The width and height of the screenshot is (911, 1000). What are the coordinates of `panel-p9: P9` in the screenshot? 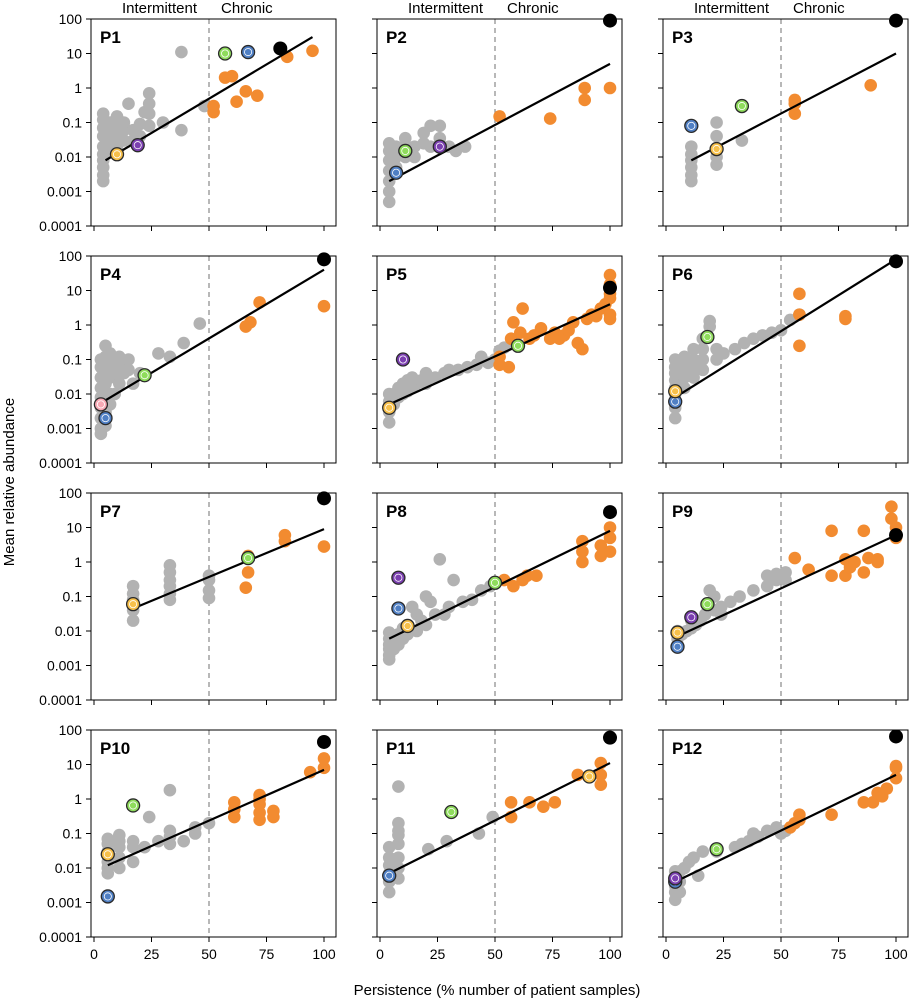 It's located at (783, 598).